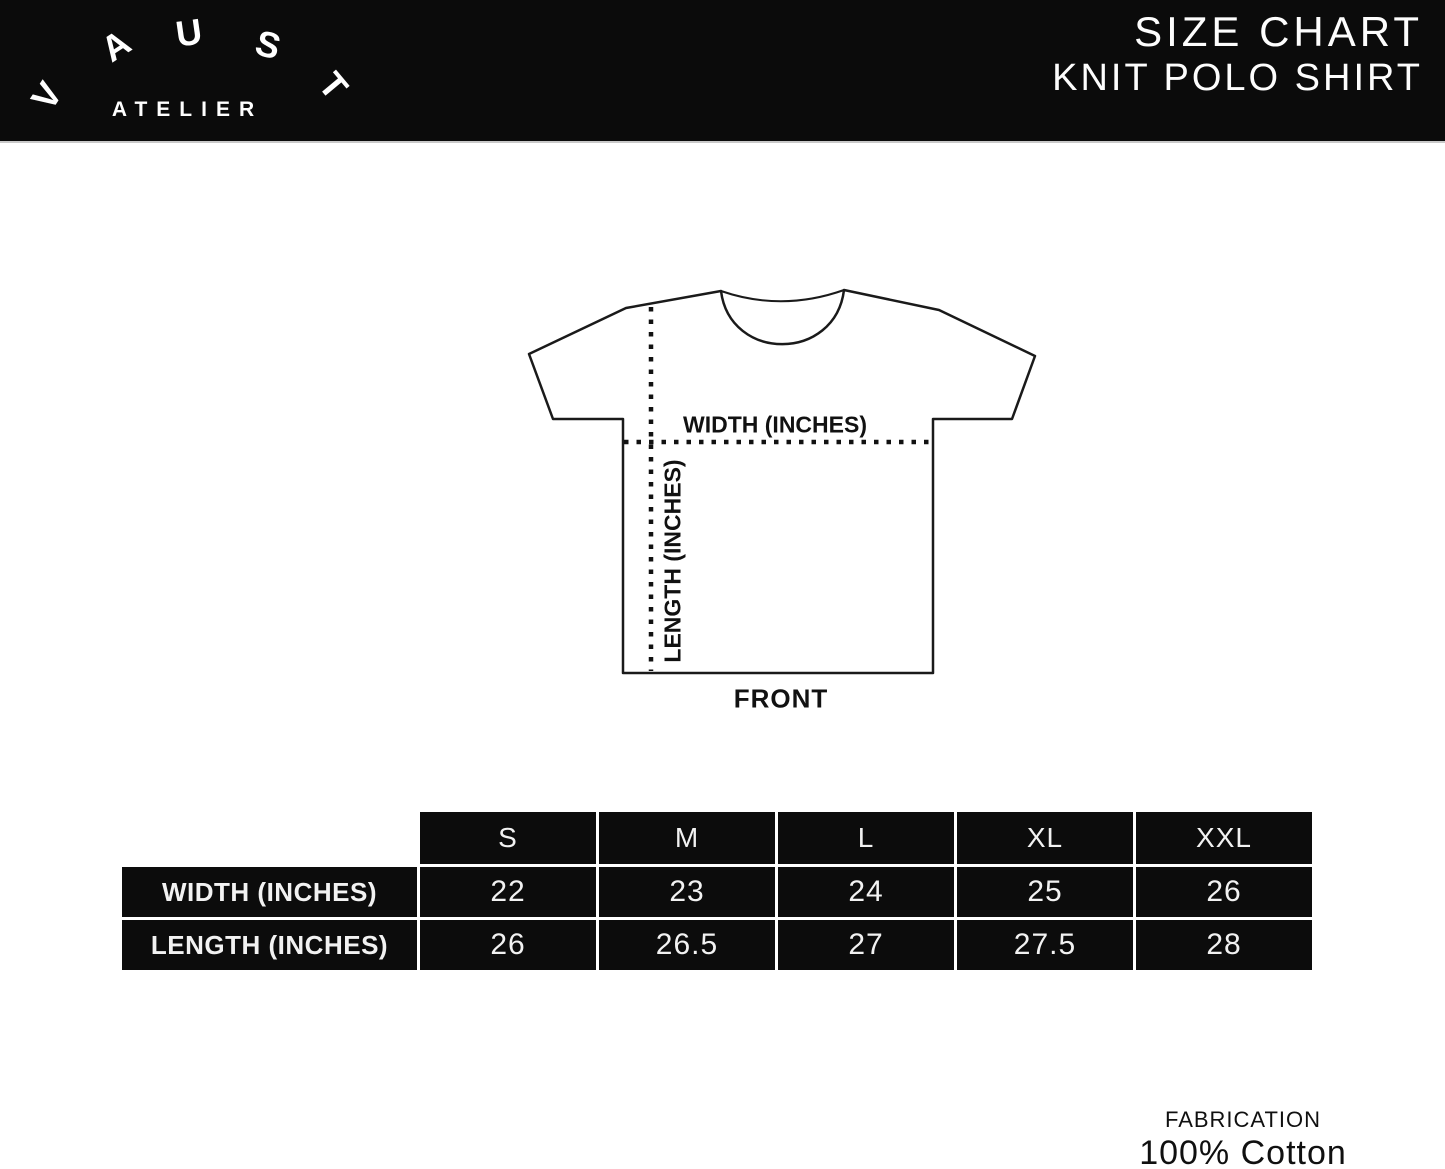  I want to click on width-value-xl: 25, so click(1045, 892).